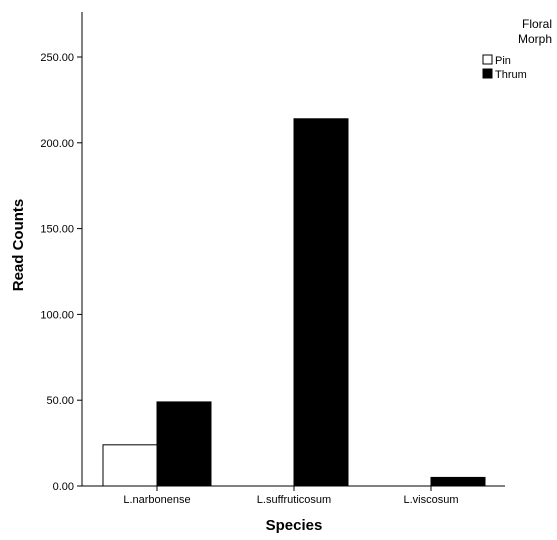  I want to click on x-axis-title: Species, so click(294, 525).